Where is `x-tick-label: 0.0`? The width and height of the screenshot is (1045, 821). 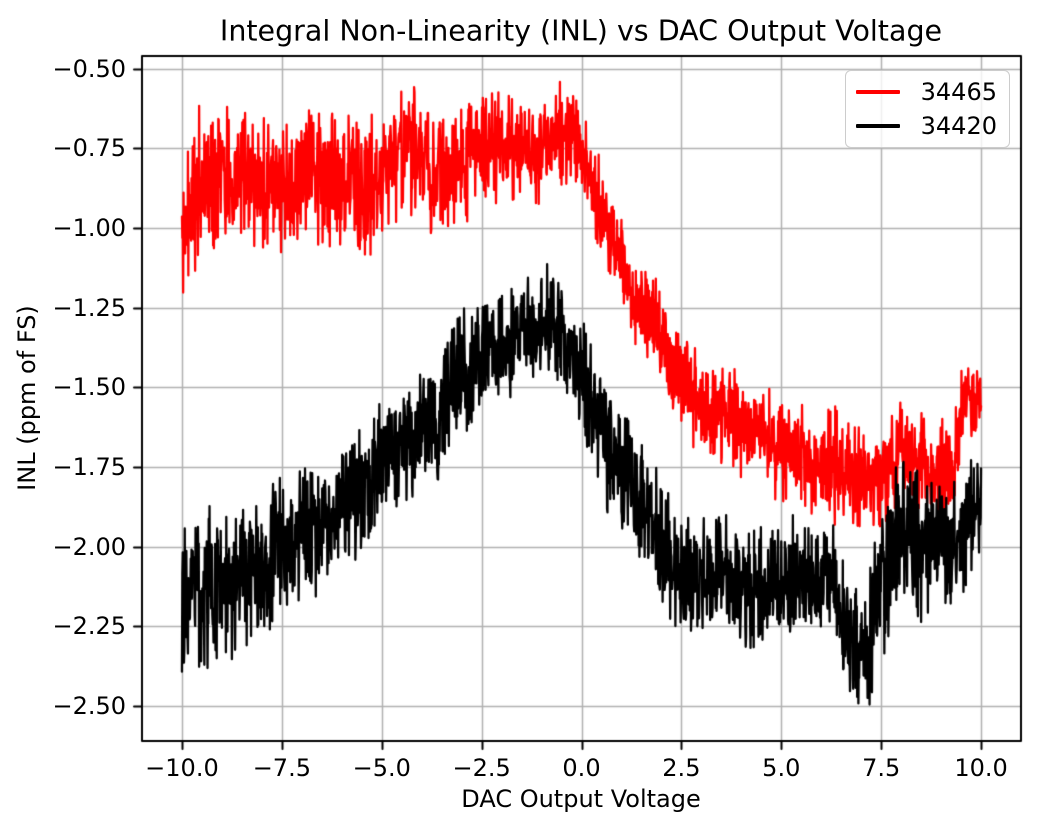 x-tick-label: 0.0 is located at coordinates (581, 768).